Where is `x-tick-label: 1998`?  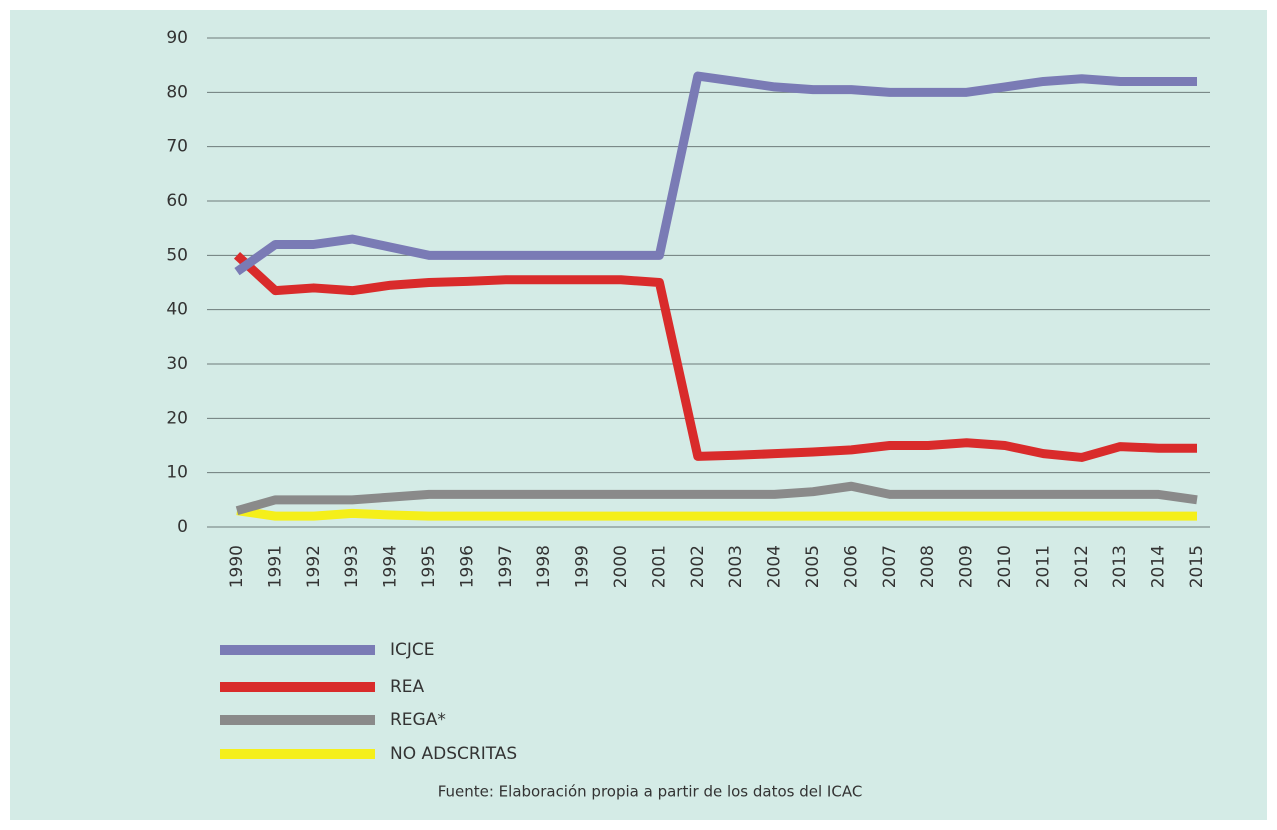
x-tick-label: 1998 is located at coordinates (544, 566).